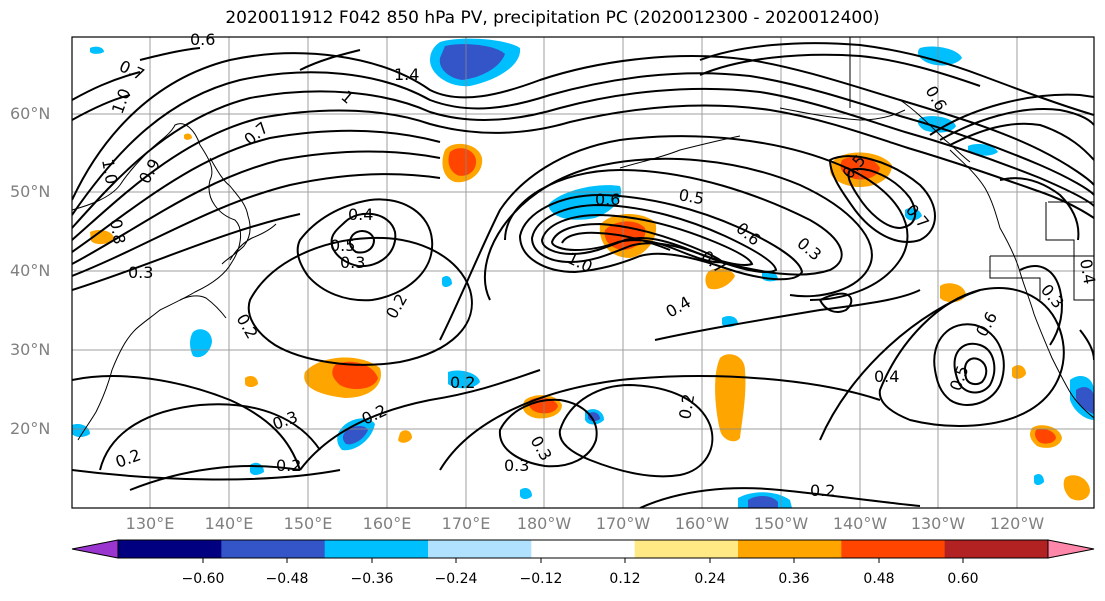 The image size is (1105, 601). Describe the element at coordinates (544, 523) in the screenshot. I see `lon-label: 180°W` at that location.